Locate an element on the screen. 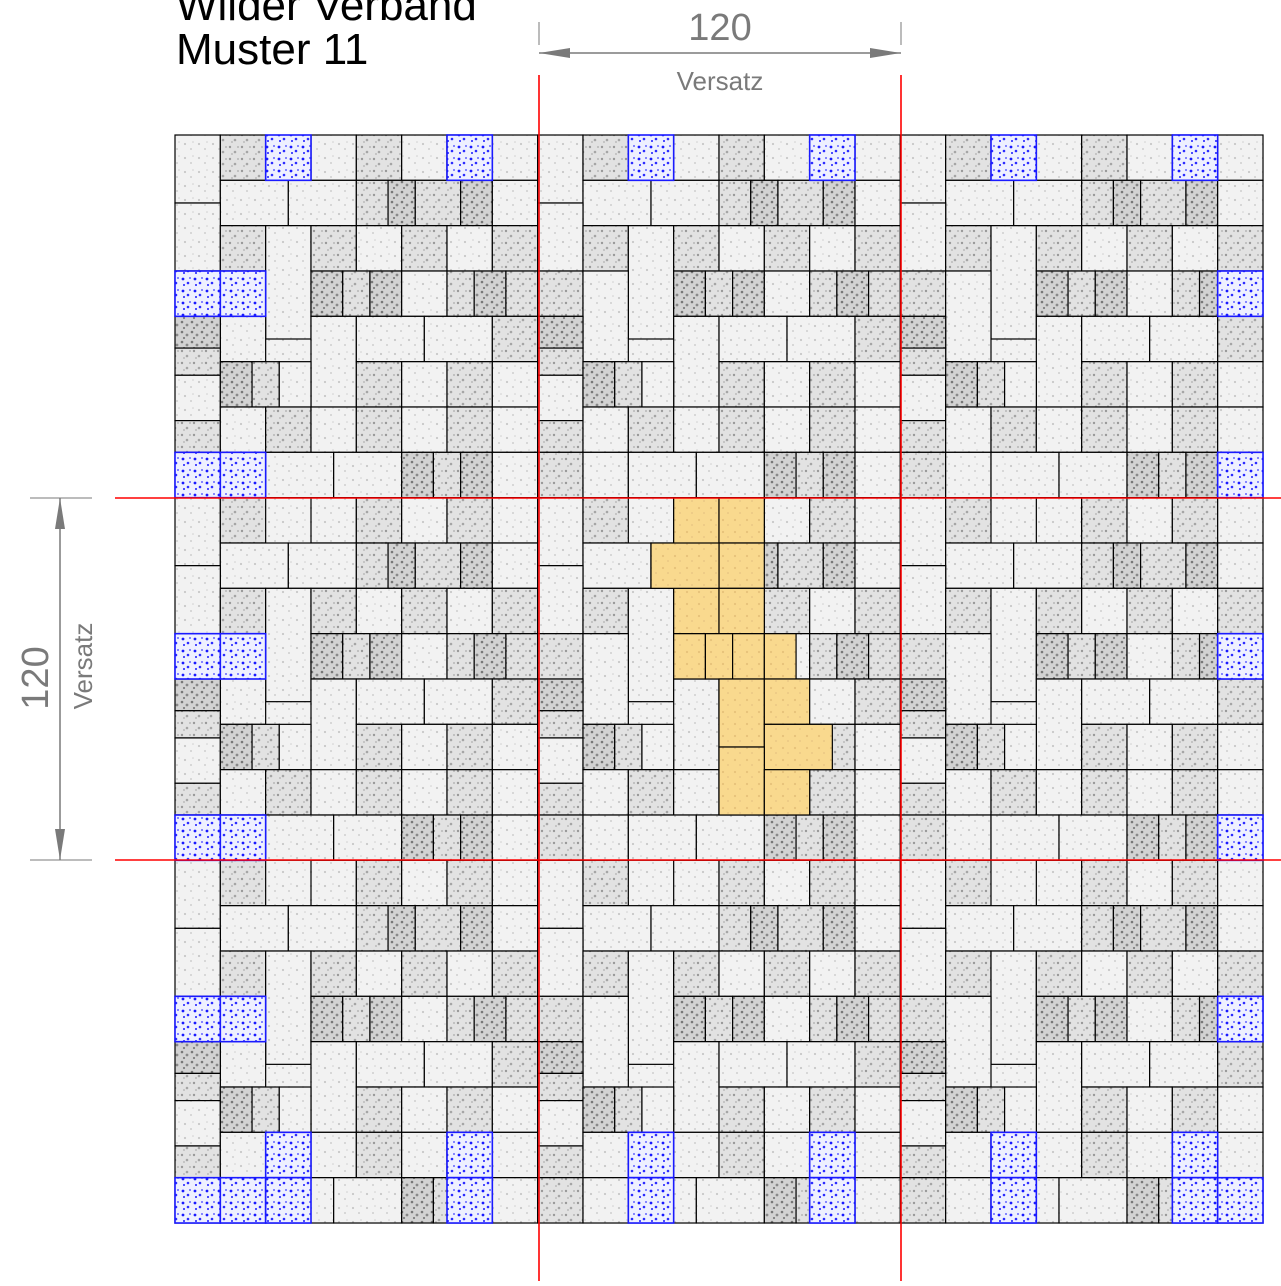 Image resolution: width=1281 pixels, height=1286 pixels. title-line-2: Muster 11 is located at coordinates (272, 49).